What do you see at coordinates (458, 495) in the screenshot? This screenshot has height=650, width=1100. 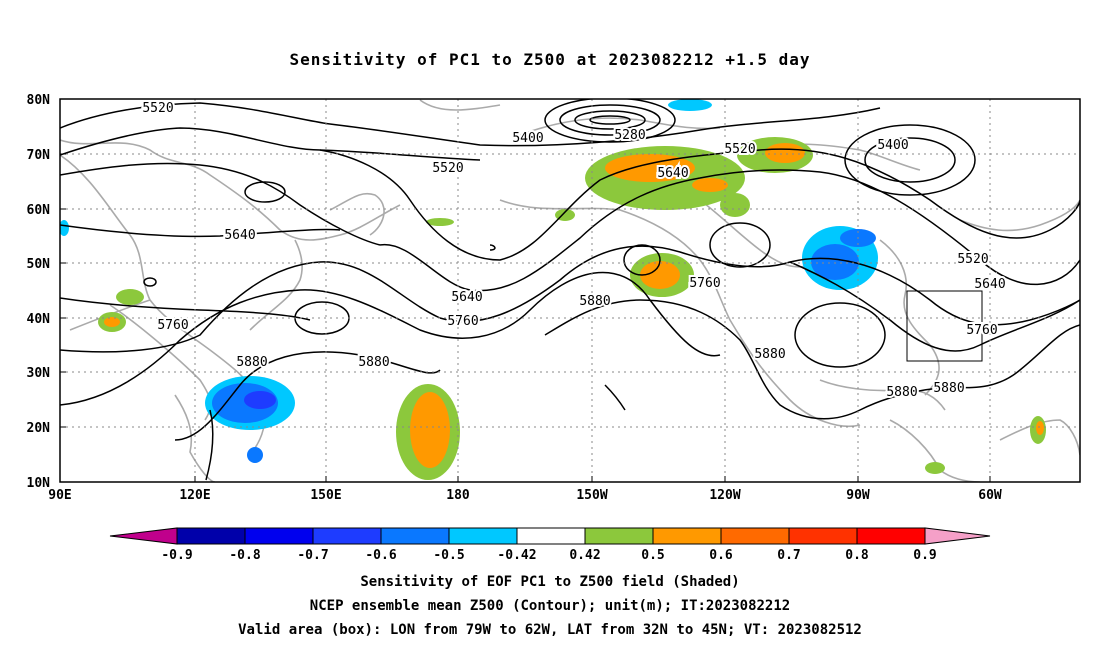 I see `lon-label: 180` at bounding box center [458, 495].